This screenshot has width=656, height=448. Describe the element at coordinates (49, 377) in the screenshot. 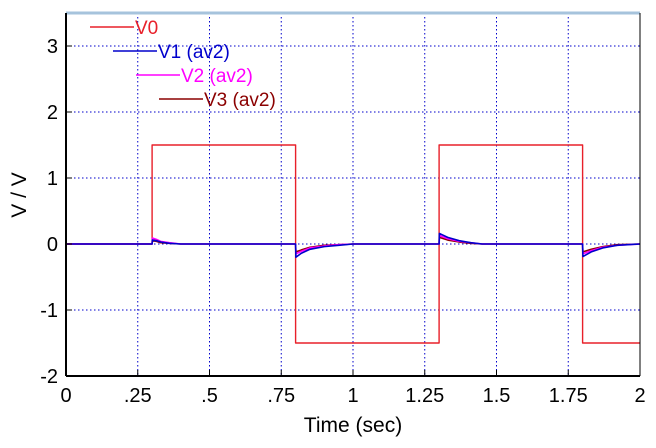

I see `y-tick-label-0: -2` at that location.